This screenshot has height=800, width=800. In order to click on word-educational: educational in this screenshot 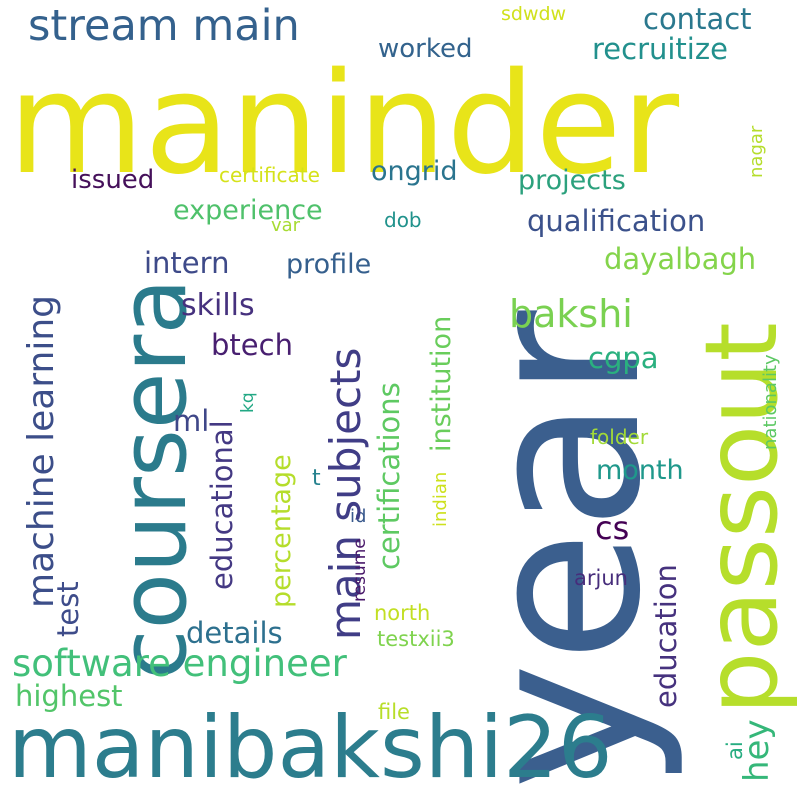, I will do `click(222, 505)`.